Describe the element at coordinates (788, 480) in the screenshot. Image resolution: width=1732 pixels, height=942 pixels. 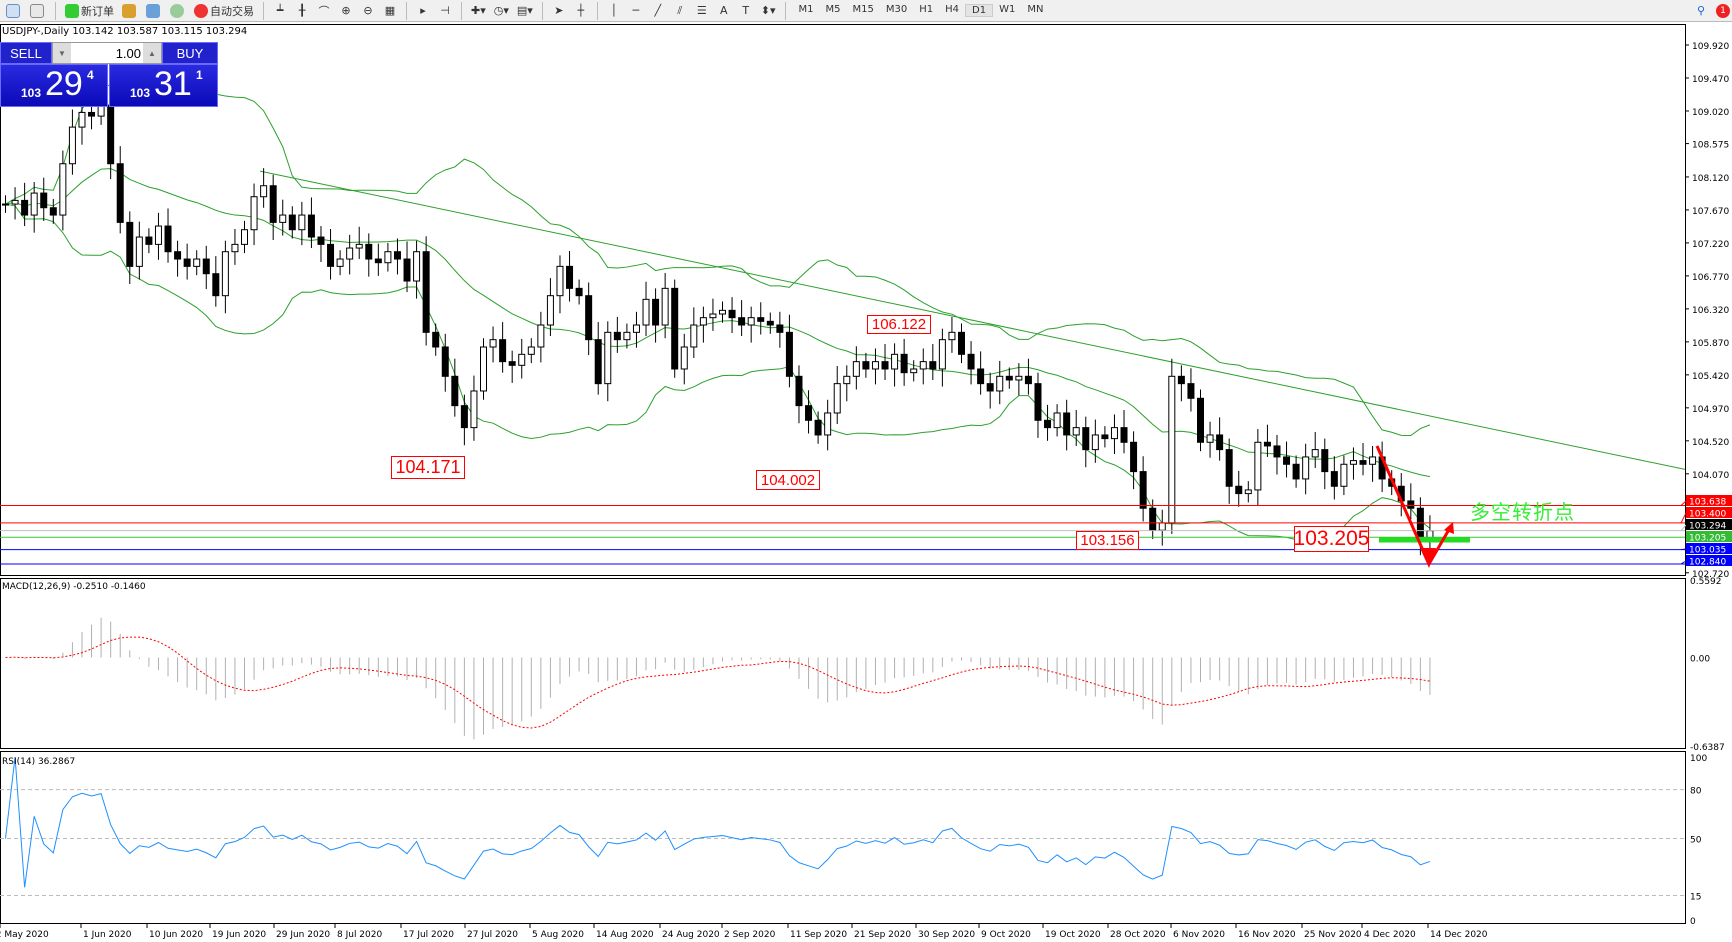
I see `annotation-low-2: 104.002` at that location.